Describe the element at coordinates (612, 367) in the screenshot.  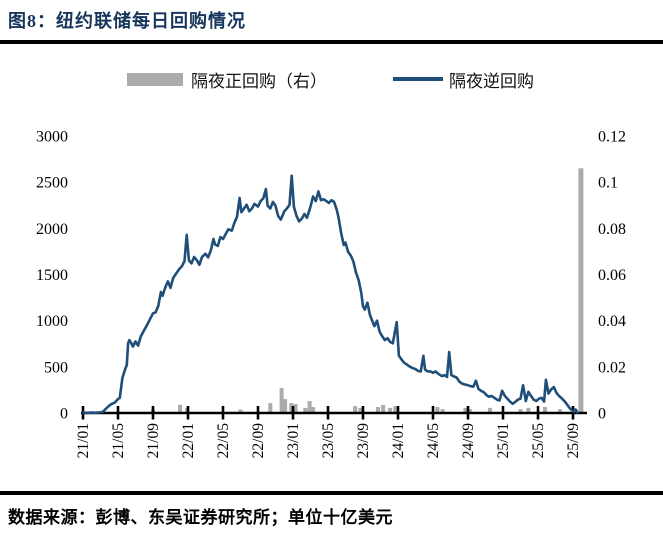
I see `right-axis-label: 0.02` at that location.